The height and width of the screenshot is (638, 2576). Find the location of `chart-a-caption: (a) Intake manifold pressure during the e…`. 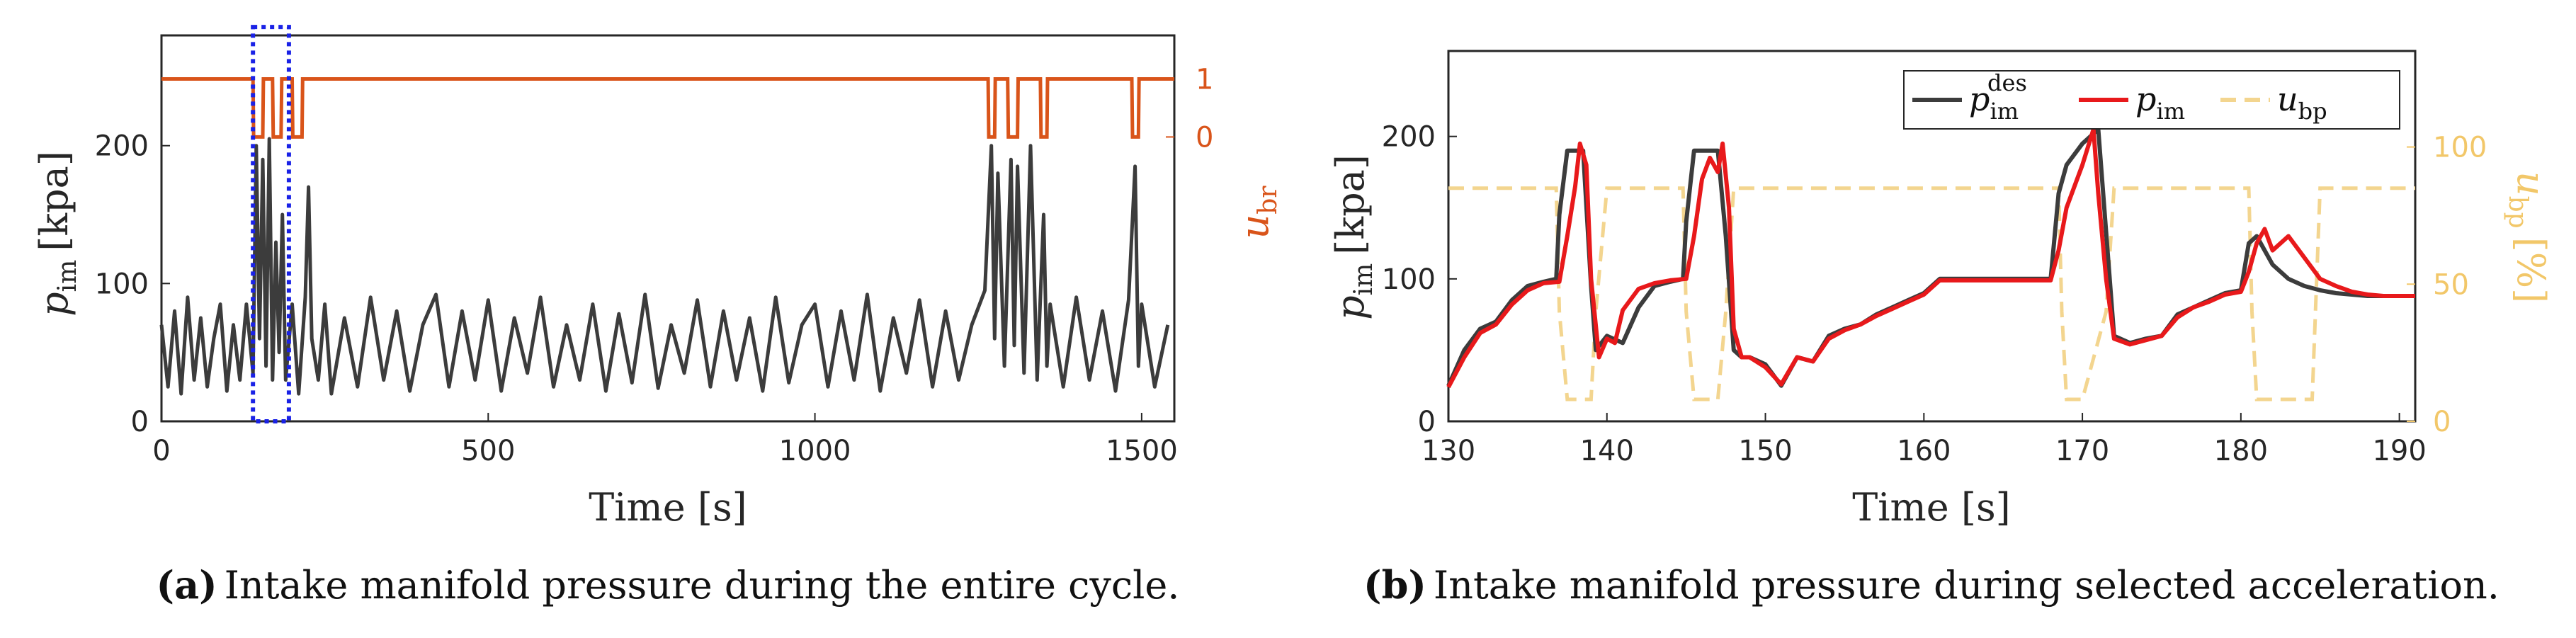

chart-a-caption: (a) Intake manifold pressure during the e… is located at coordinates (668, 585).